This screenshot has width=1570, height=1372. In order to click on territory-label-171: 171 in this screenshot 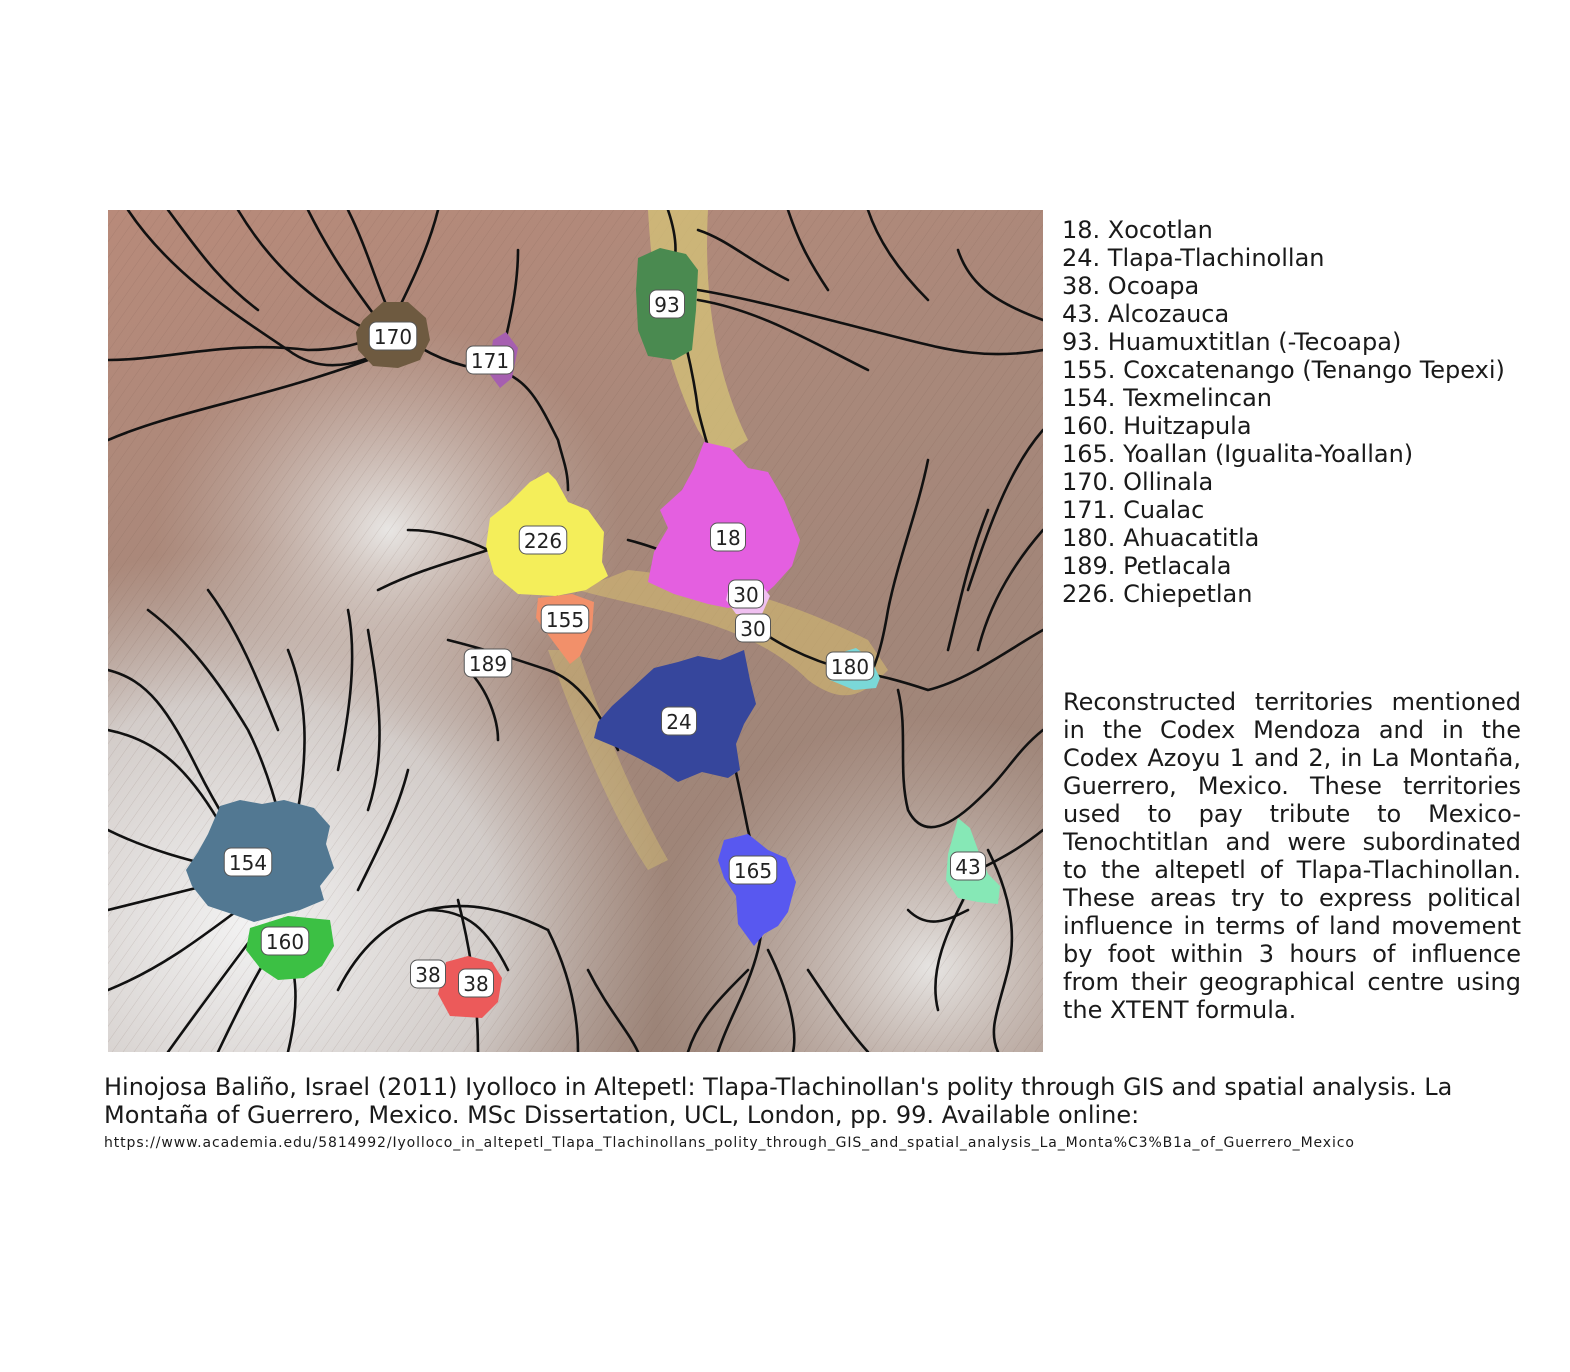, I will do `click(490, 360)`.